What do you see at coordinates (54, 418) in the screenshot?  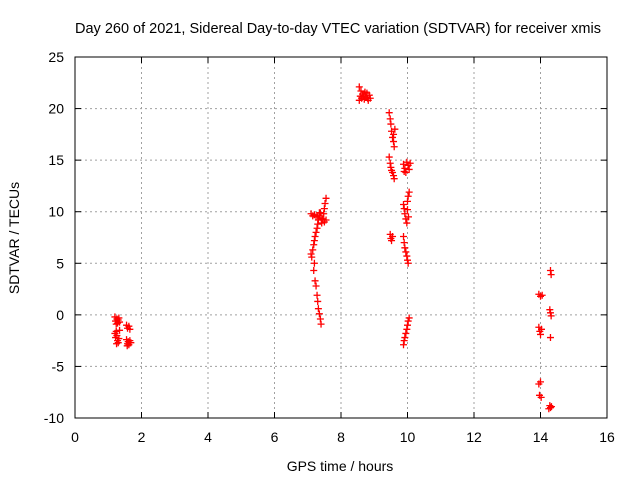 I see `y-tick-label: -10` at bounding box center [54, 418].